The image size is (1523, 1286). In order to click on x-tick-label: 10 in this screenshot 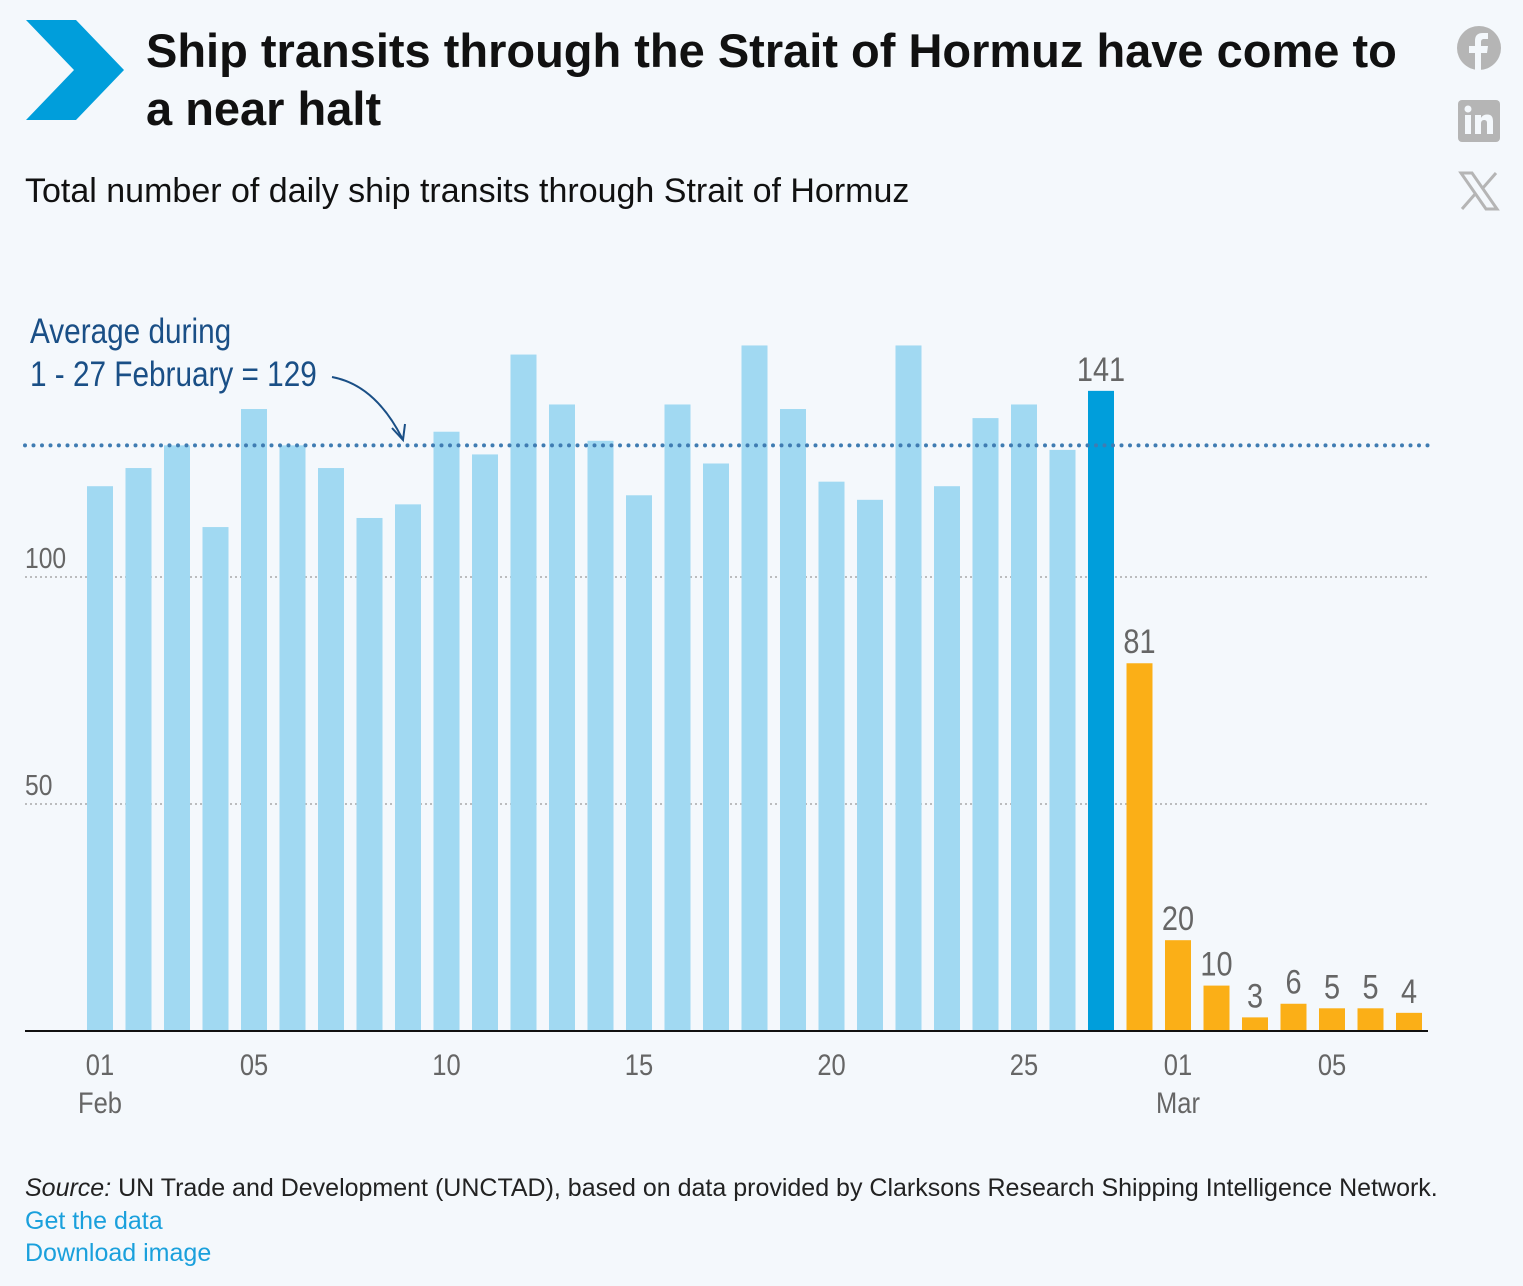, I will do `click(446, 1064)`.